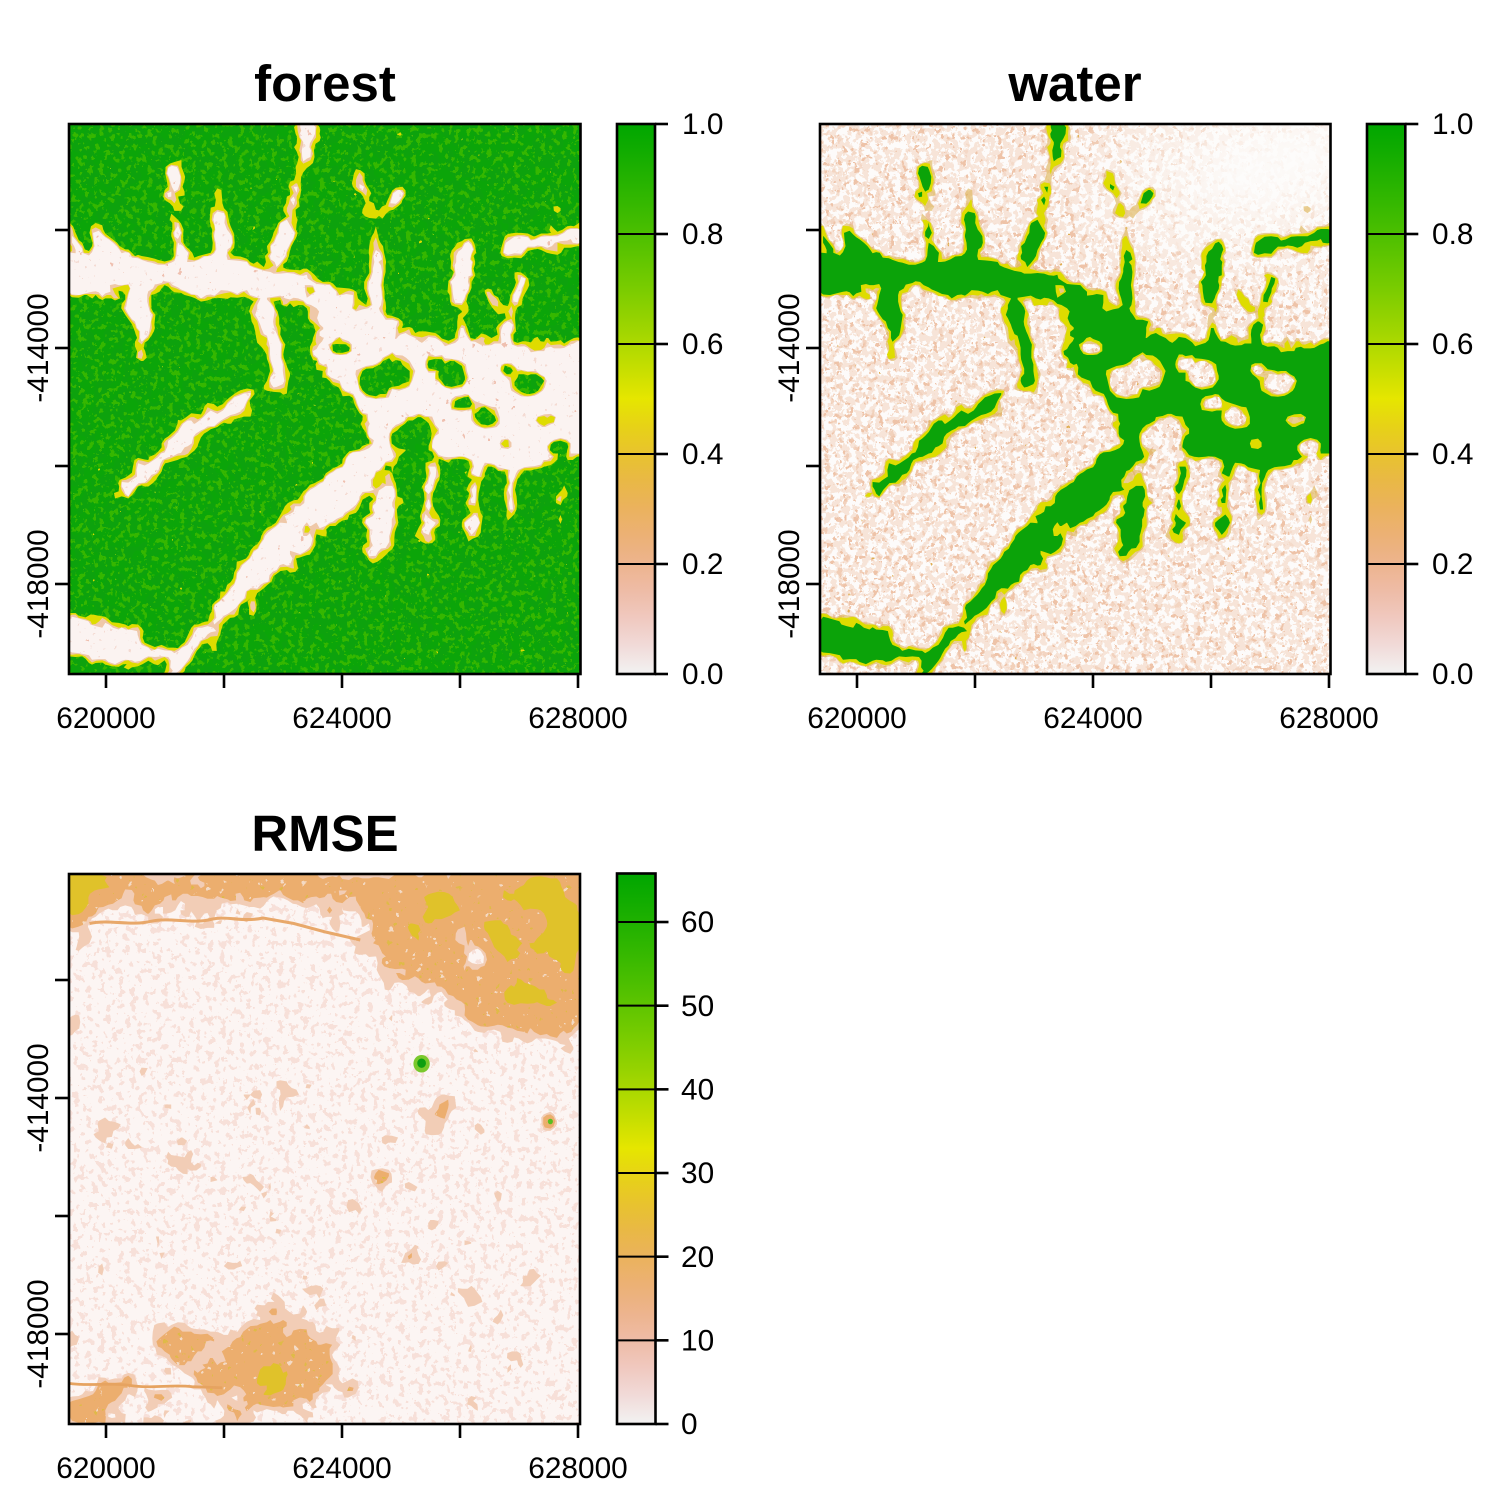  Describe the element at coordinates (325, 83) in the screenshot. I see `svg-text: forest` at that location.